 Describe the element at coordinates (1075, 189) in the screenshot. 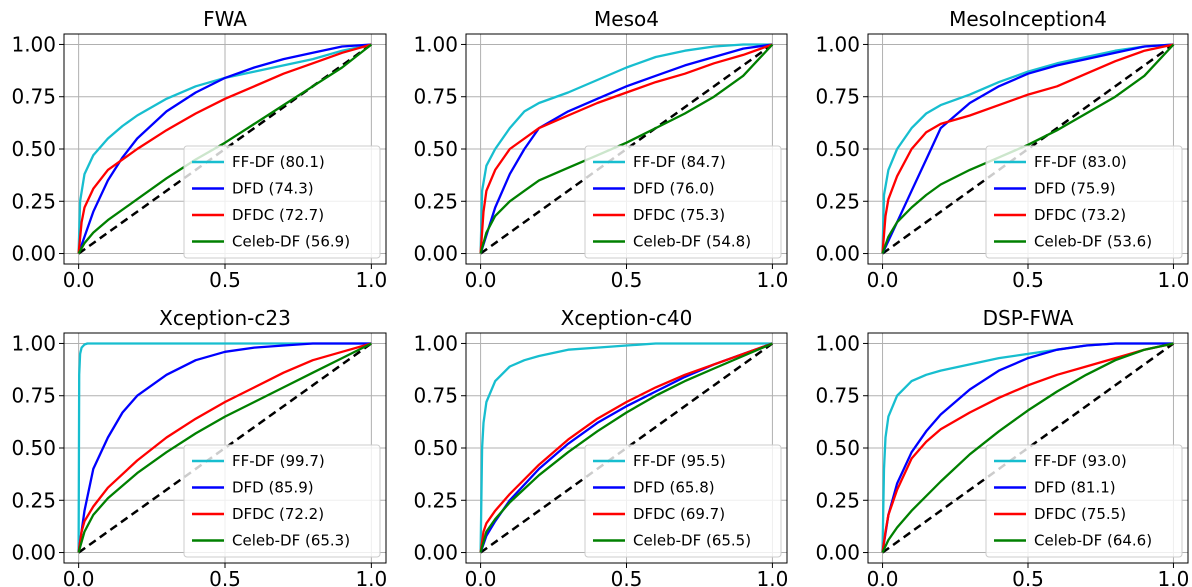

I see `legend-label-dfd: DFD (75.9)` at that location.